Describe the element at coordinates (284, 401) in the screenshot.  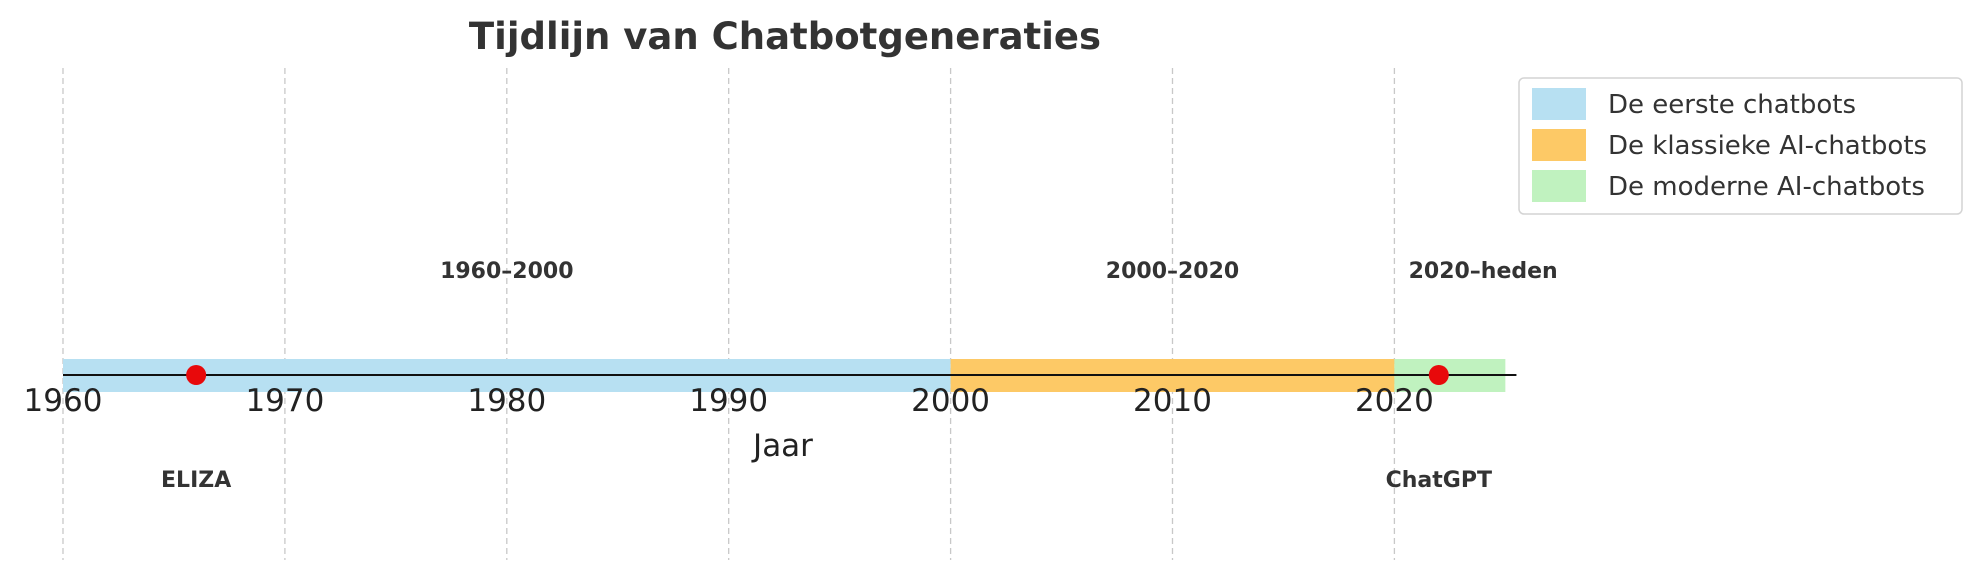
I see `x-tick-label-1970: 1970` at that location.